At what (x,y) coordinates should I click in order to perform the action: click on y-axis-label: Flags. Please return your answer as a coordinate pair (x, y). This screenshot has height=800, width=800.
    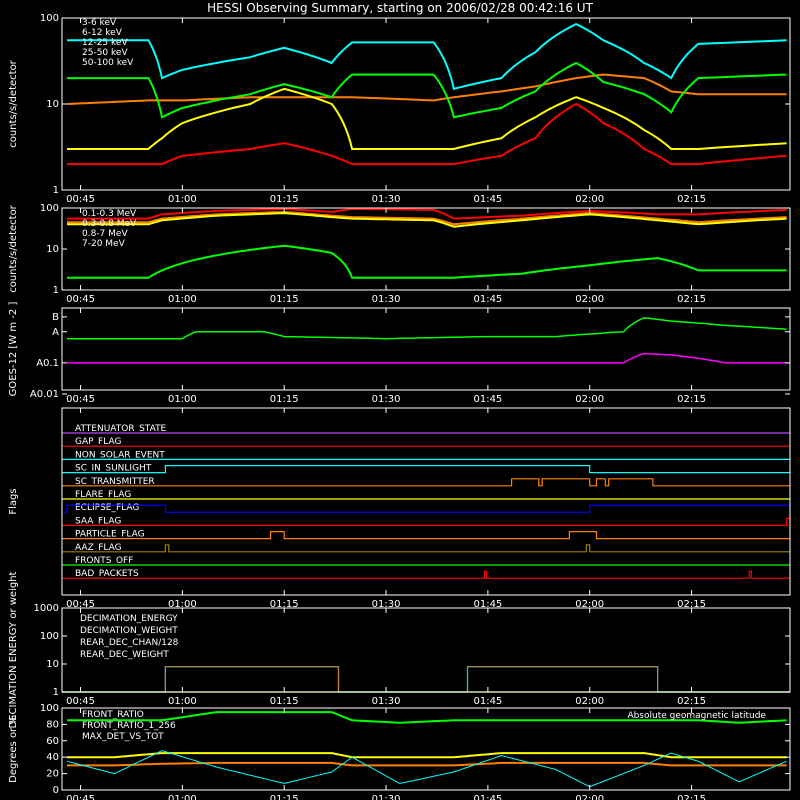
    Looking at the image, I should click on (13, 501).